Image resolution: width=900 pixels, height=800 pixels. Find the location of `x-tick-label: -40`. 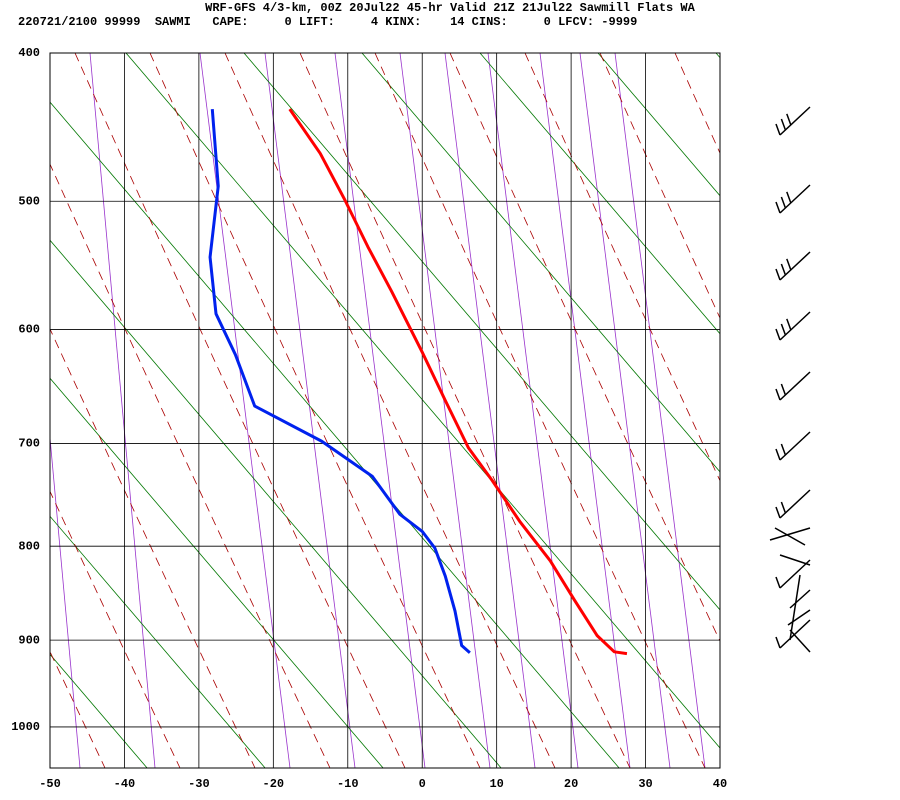

x-tick-label: -40 is located at coordinates (125, 784).